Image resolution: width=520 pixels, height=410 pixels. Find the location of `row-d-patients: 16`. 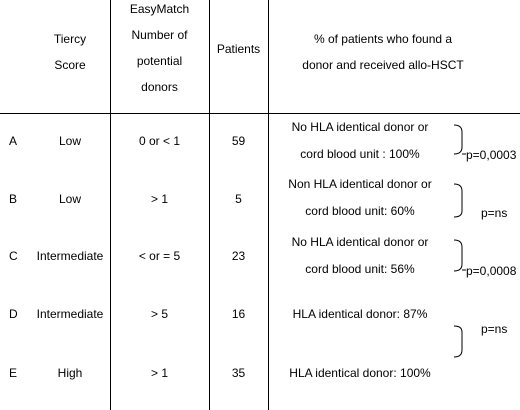

row-d-patients: 16 is located at coordinates (238, 314).